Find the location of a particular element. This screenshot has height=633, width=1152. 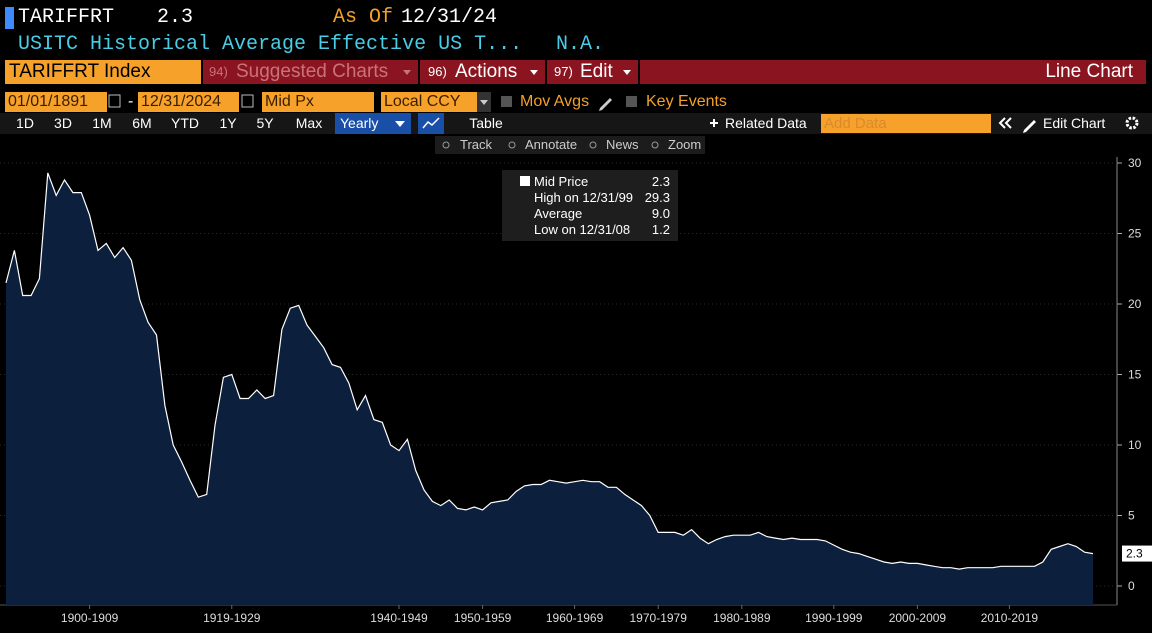

plus-icon is located at coordinates (714, 123).